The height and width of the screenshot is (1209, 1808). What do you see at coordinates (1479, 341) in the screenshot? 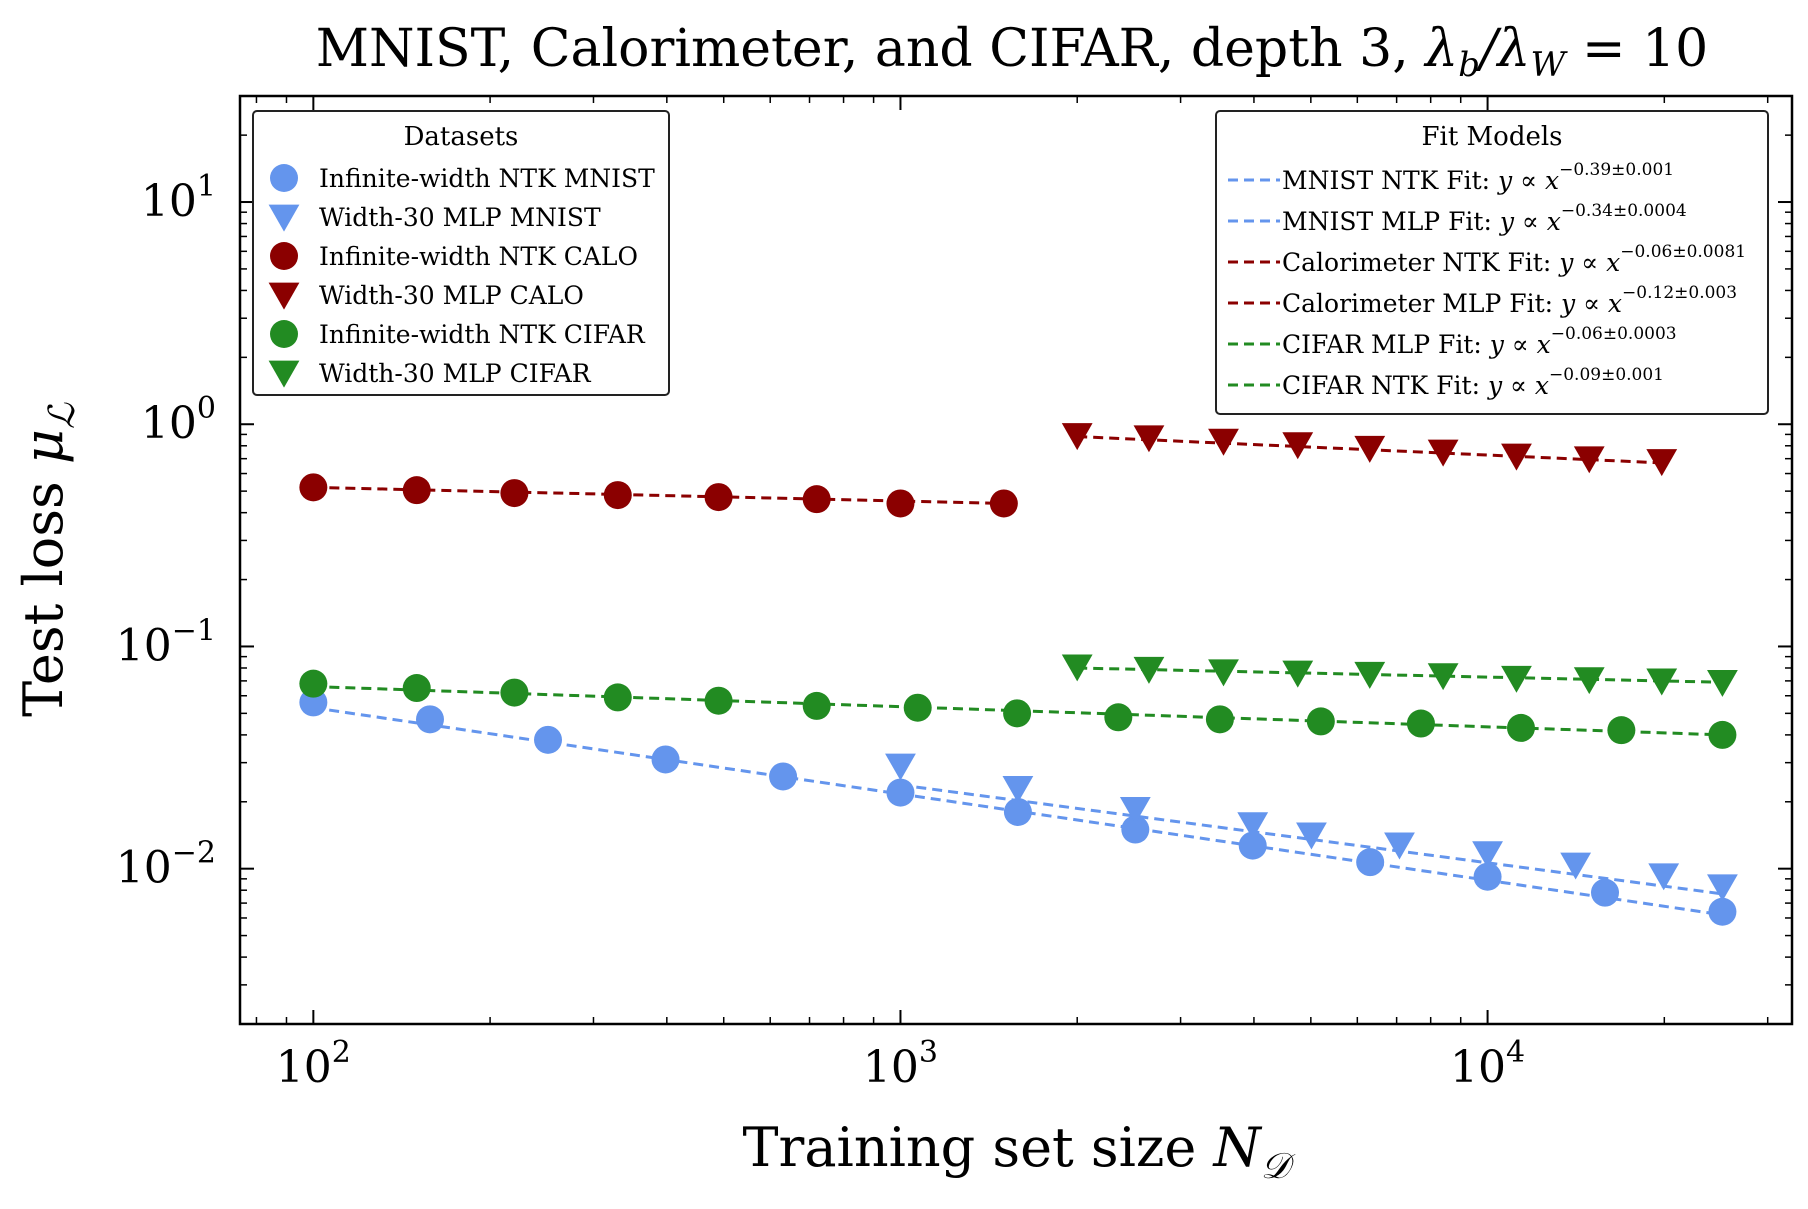
I see `legend-label: CIFAR MLP Fit: y ∝ x−0.06±0.0003` at bounding box center [1479, 341].